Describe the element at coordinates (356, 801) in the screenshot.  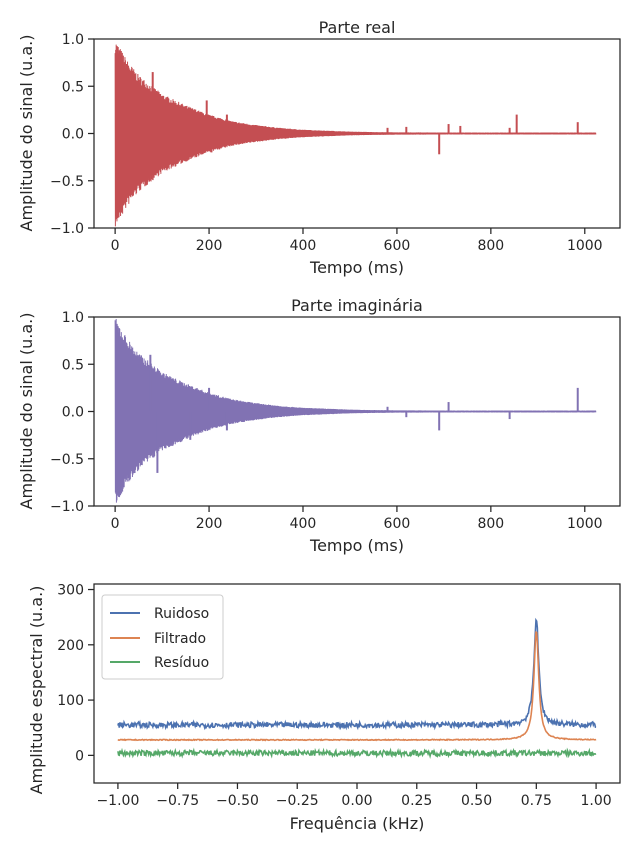
I see `x-tick-label: 0.00` at that location.